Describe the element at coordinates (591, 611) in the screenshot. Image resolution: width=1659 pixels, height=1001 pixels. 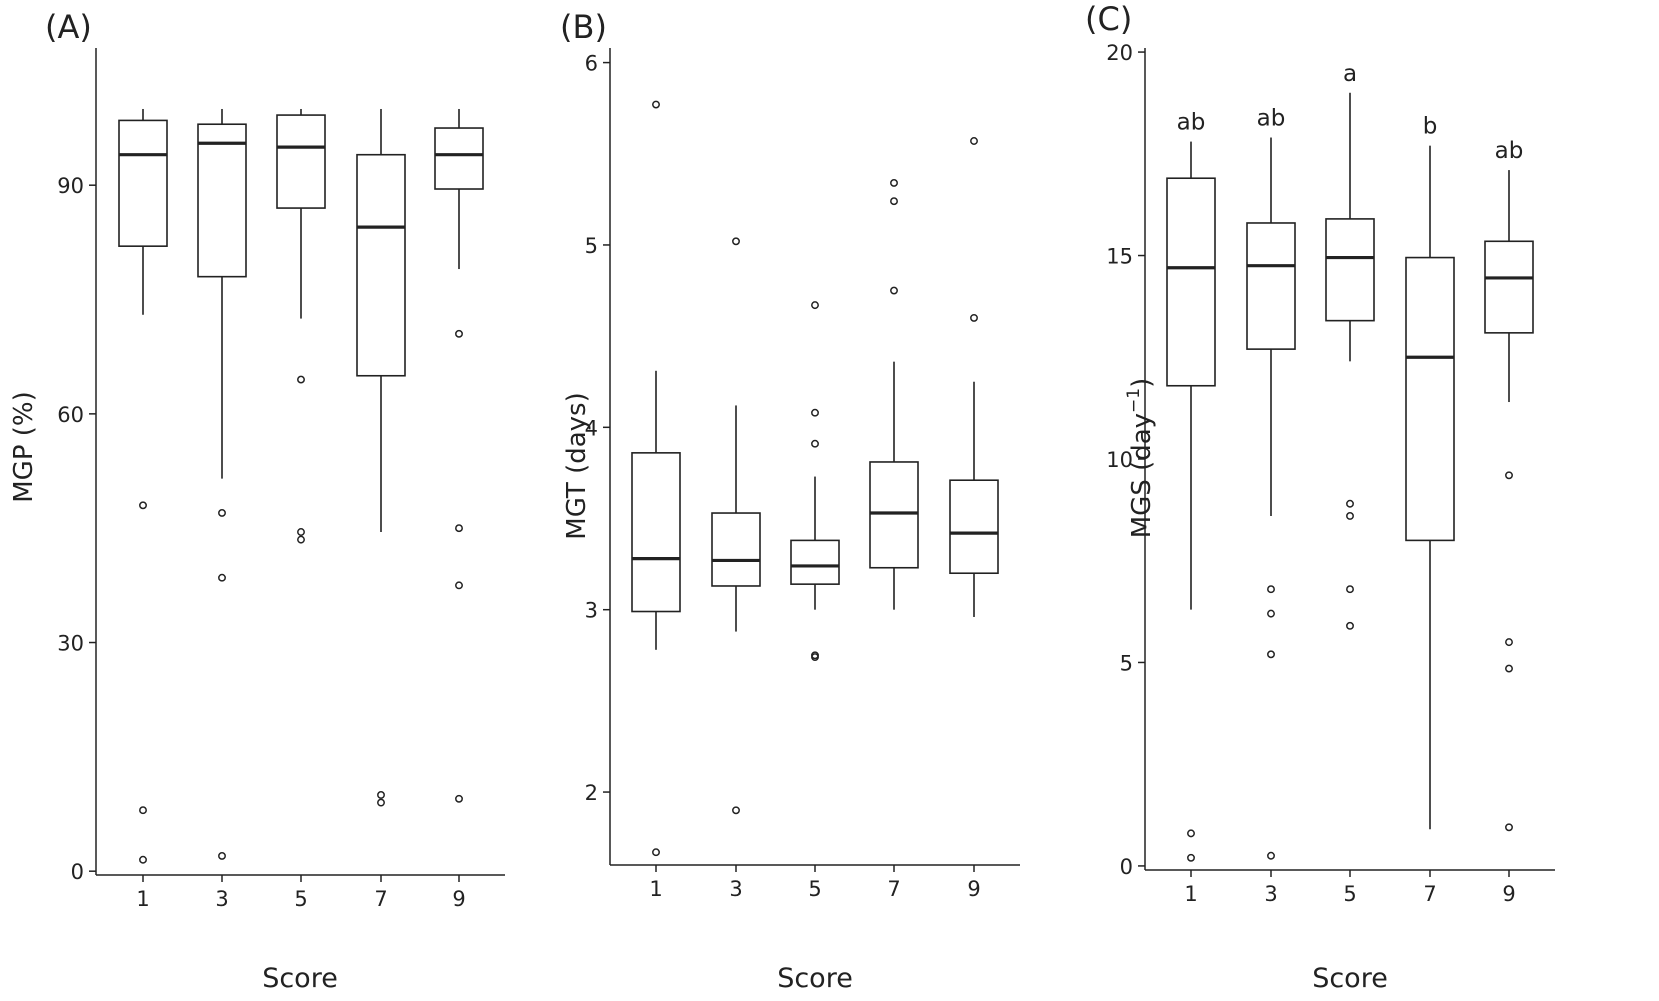
I see `y-tick-label: 3` at that location.